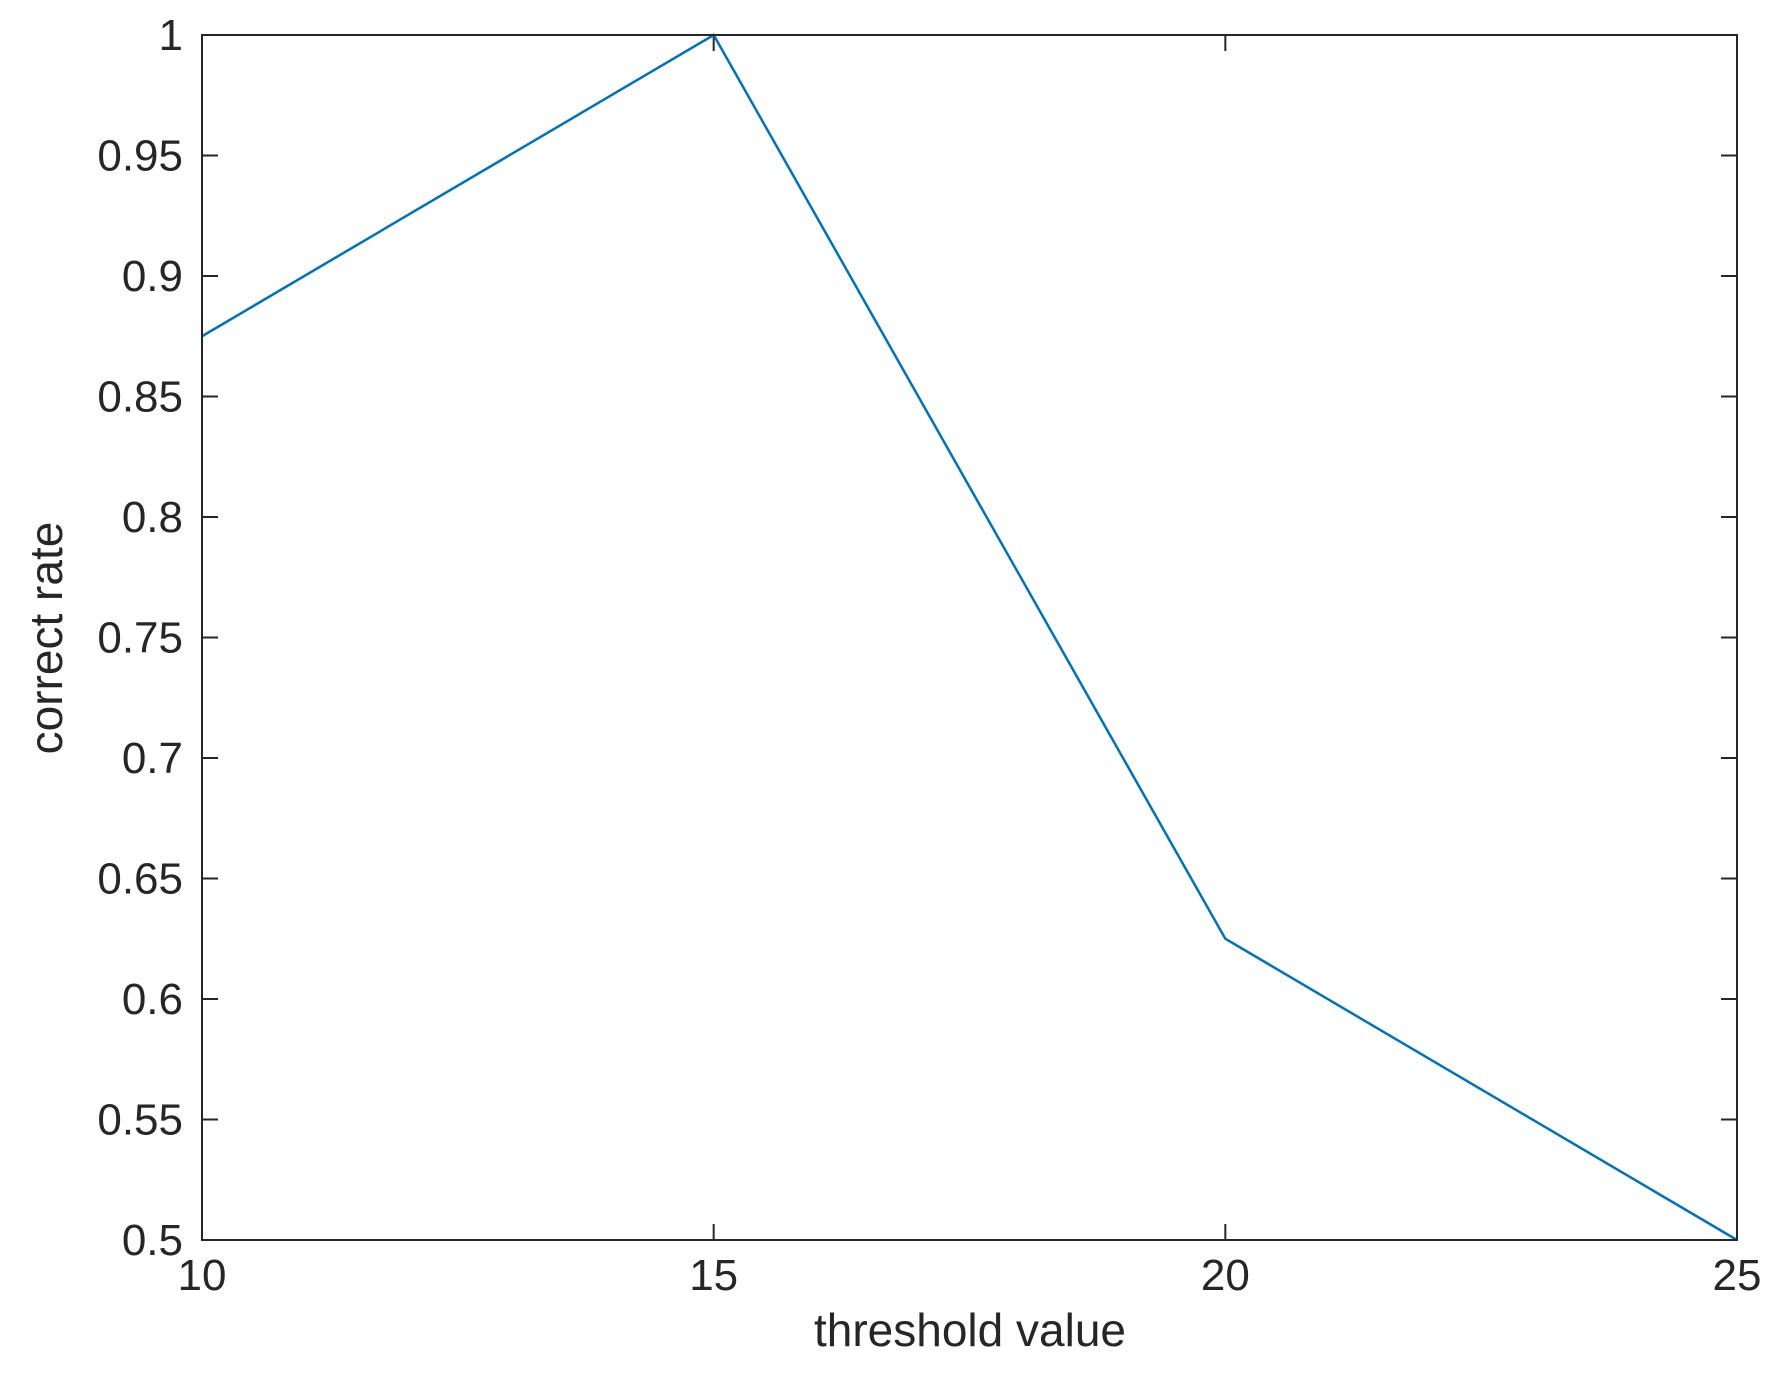 This screenshot has width=1781, height=1394. What do you see at coordinates (140, 1120) in the screenshot?
I see `y-tick-label: 0.55` at bounding box center [140, 1120].